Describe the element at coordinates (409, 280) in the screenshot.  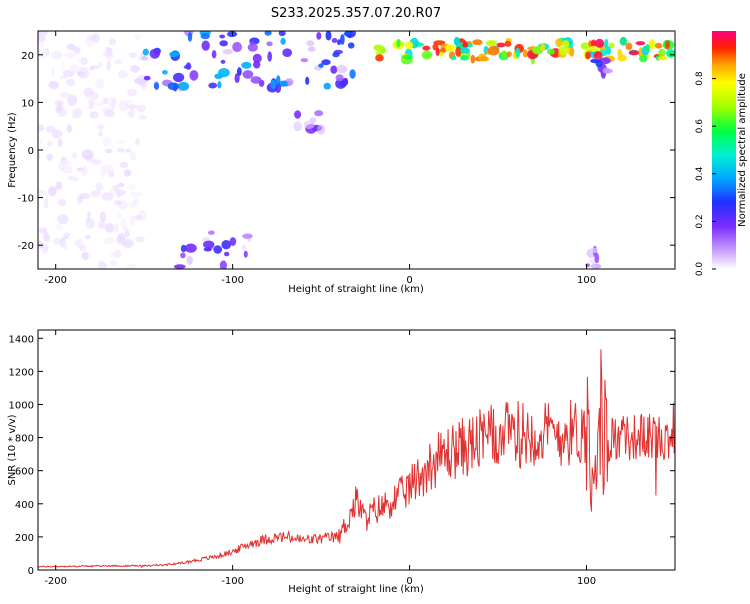
I see `spectrogram-x-tick-label: 0` at that location.